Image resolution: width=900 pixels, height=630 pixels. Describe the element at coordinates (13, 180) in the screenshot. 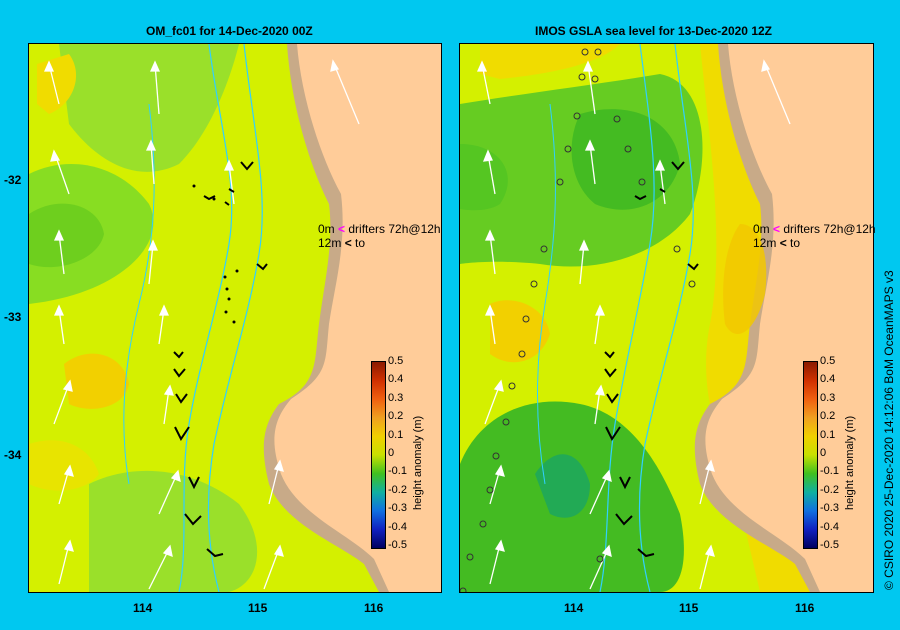

I see `lat-tick-32: -32` at that location.